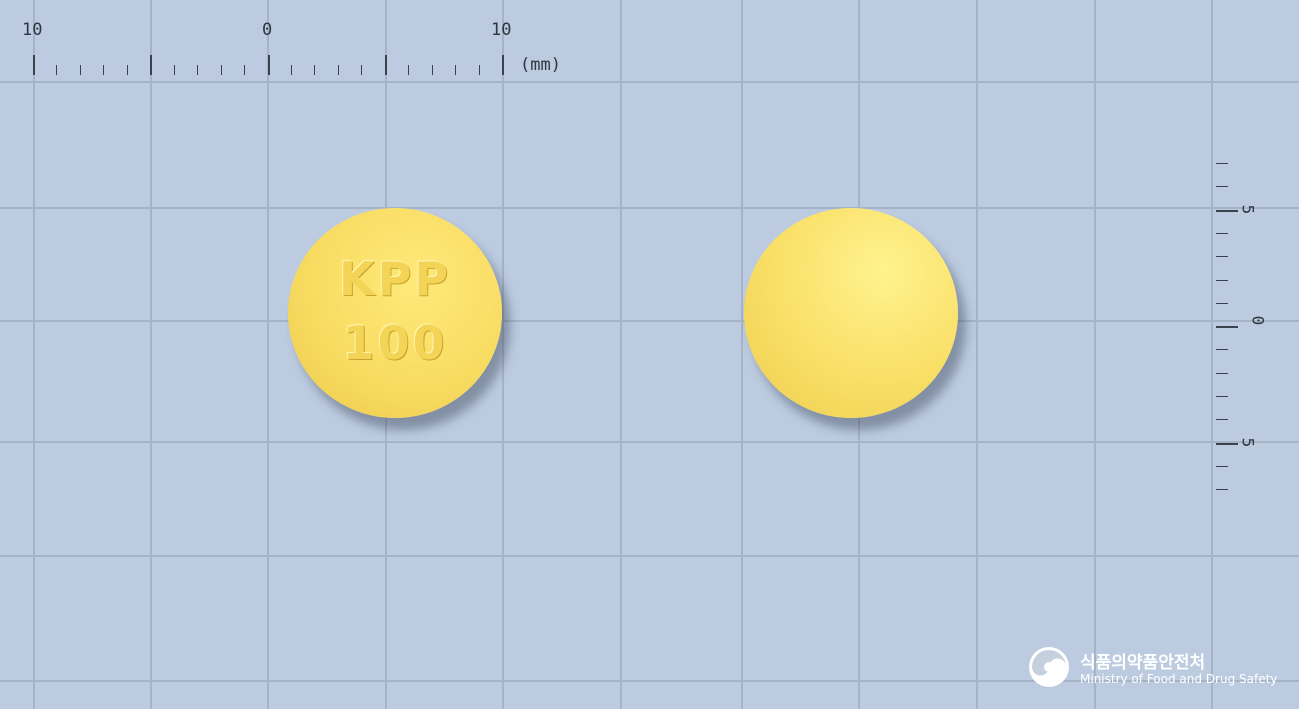 The width and height of the screenshot is (1299, 709). Describe the element at coordinates (395, 313) in the screenshot. I see `tablet-front: KPP 100` at that location.